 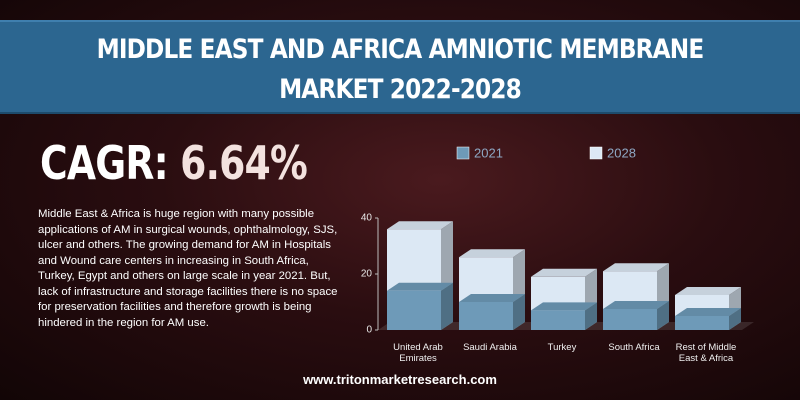 I want to click on y-tick-label: 20, so click(x=367, y=274).